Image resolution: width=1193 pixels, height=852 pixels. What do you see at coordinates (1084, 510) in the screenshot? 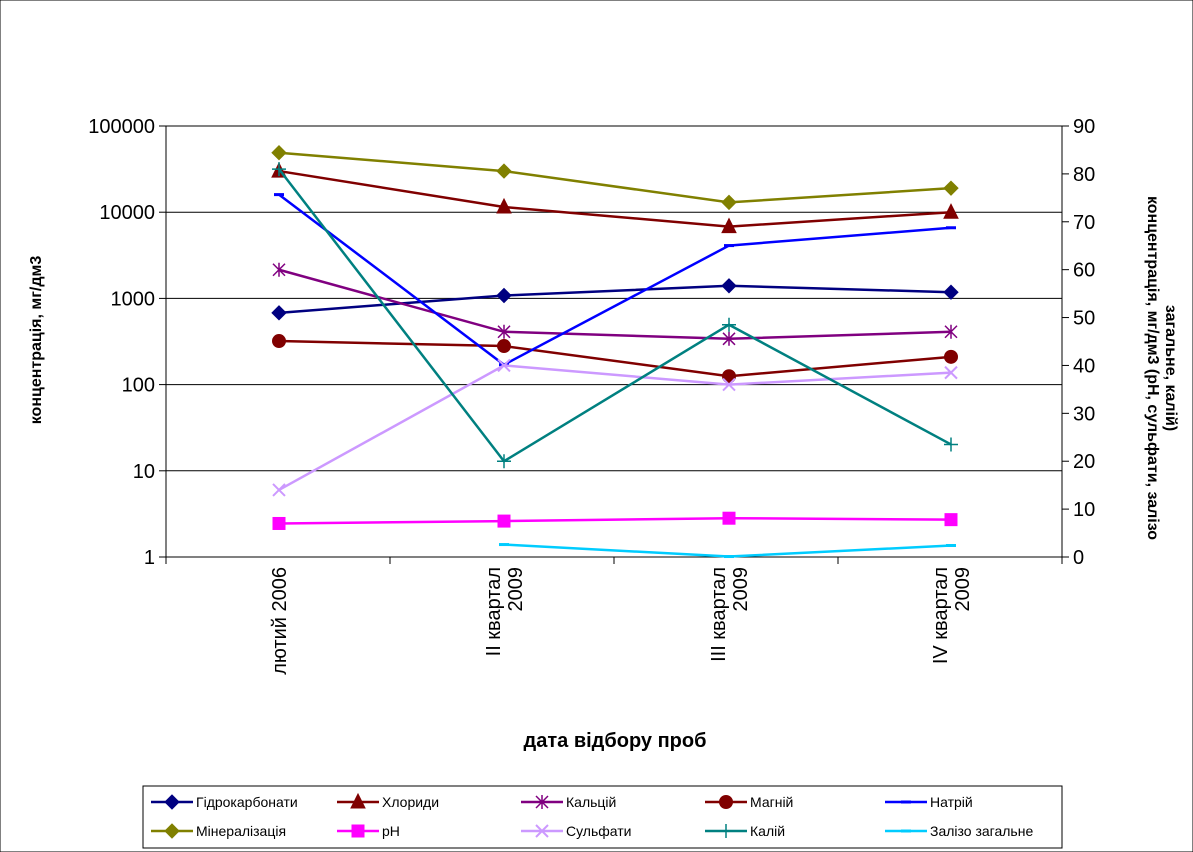
I see `right-tick-label: 10` at bounding box center [1084, 510].